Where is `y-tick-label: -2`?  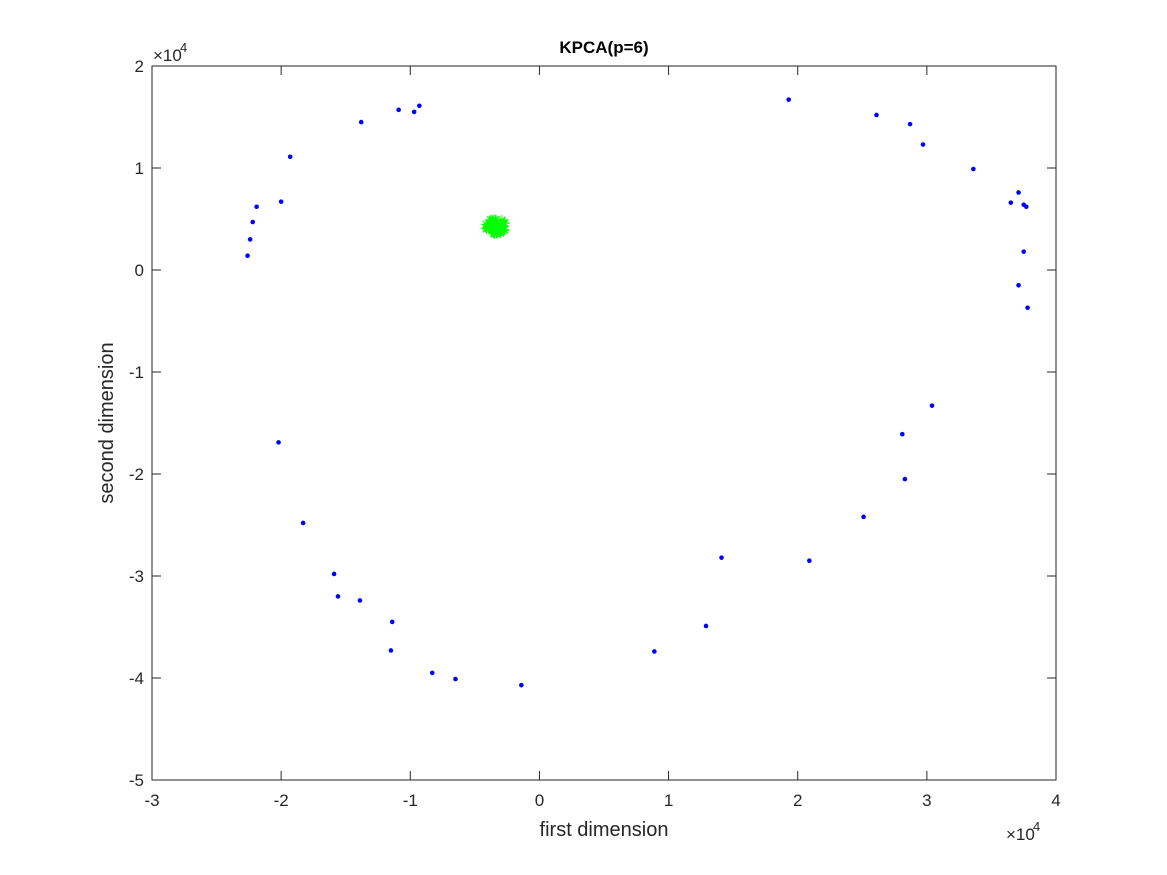 y-tick-label: -2 is located at coordinates (136, 474).